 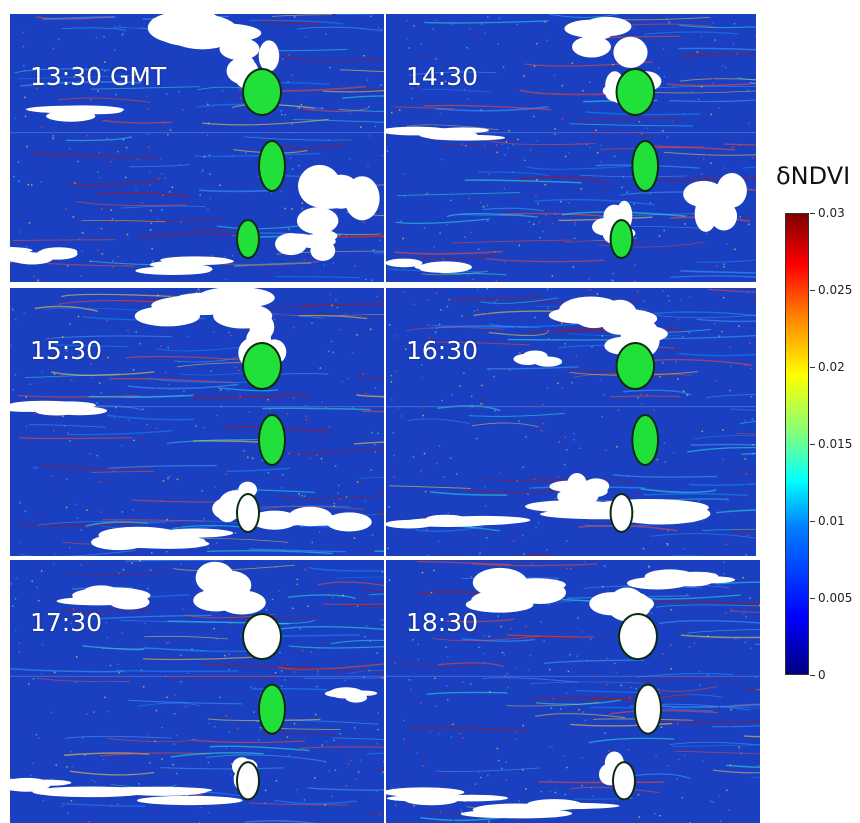 I want to click on colorbar, so click(x=797, y=444).